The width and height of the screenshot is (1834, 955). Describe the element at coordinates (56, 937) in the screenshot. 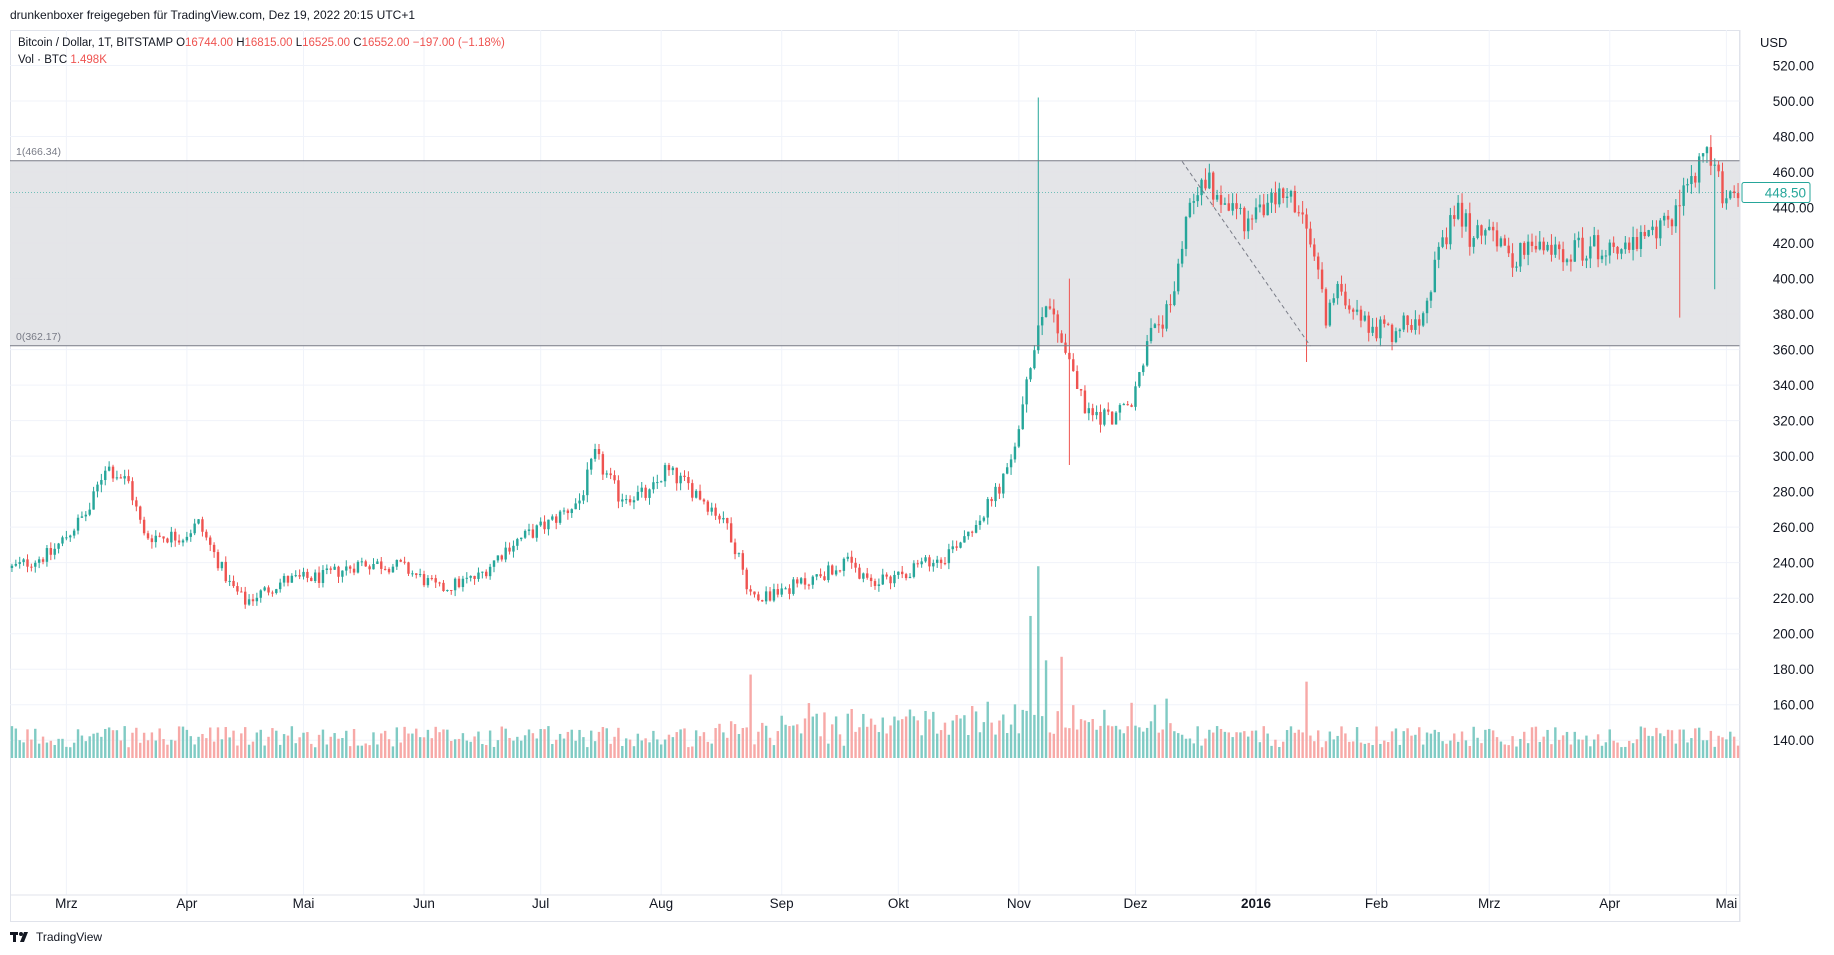

I see `footer-brand: TradingView` at that location.